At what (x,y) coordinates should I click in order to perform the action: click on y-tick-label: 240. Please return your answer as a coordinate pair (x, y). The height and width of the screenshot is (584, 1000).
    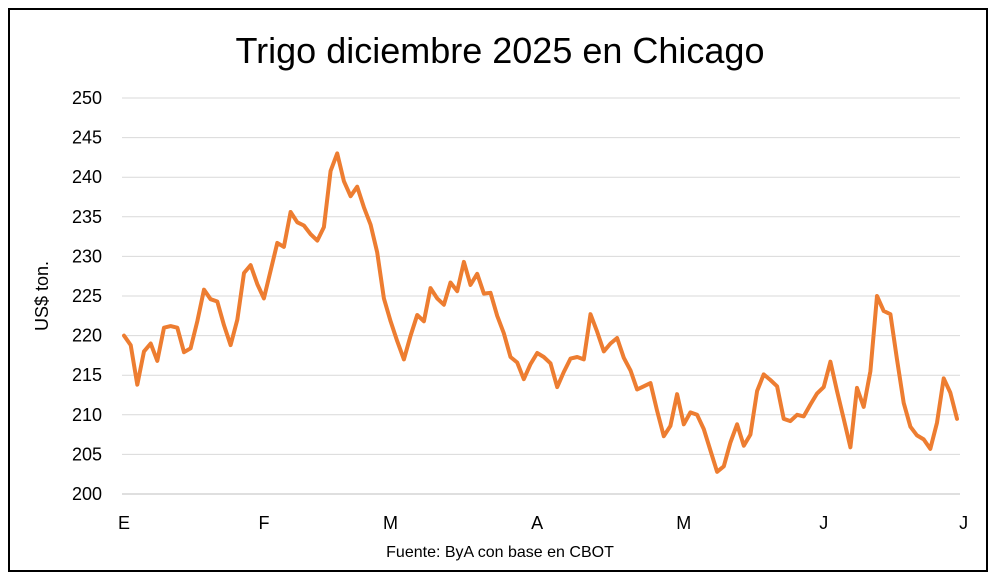
    Looking at the image, I should click on (87, 177).